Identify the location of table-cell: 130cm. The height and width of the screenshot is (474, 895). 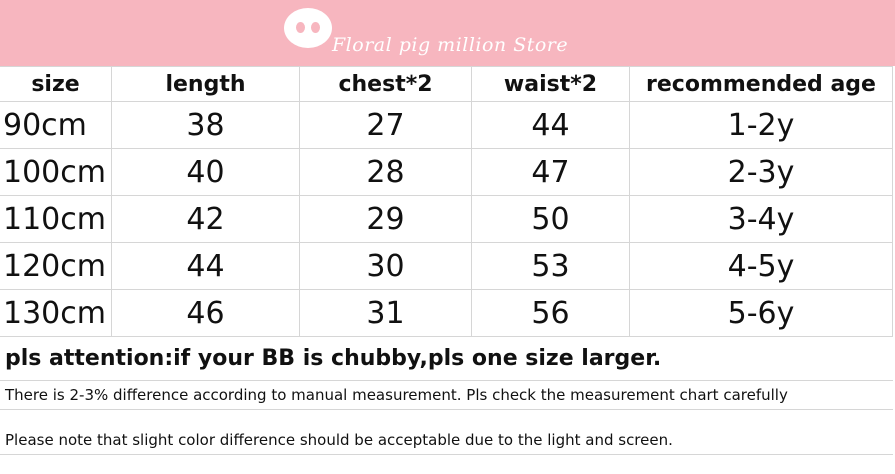
(56, 313).